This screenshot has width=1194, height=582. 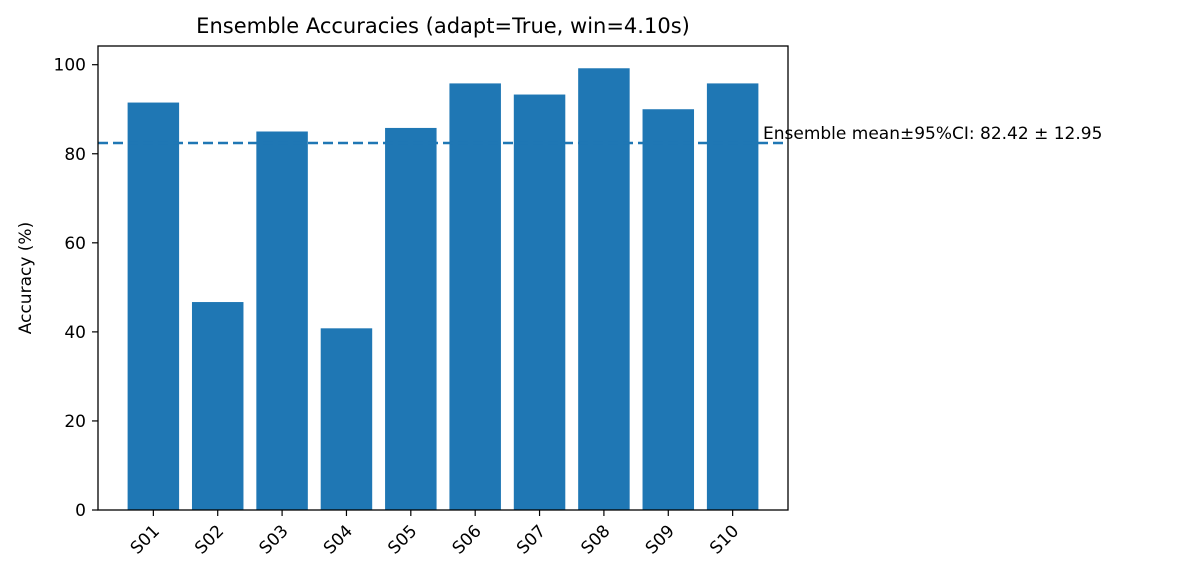 What do you see at coordinates (75, 333) in the screenshot?
I see `y-tick-label: 40` at bounding box center [75, 333].